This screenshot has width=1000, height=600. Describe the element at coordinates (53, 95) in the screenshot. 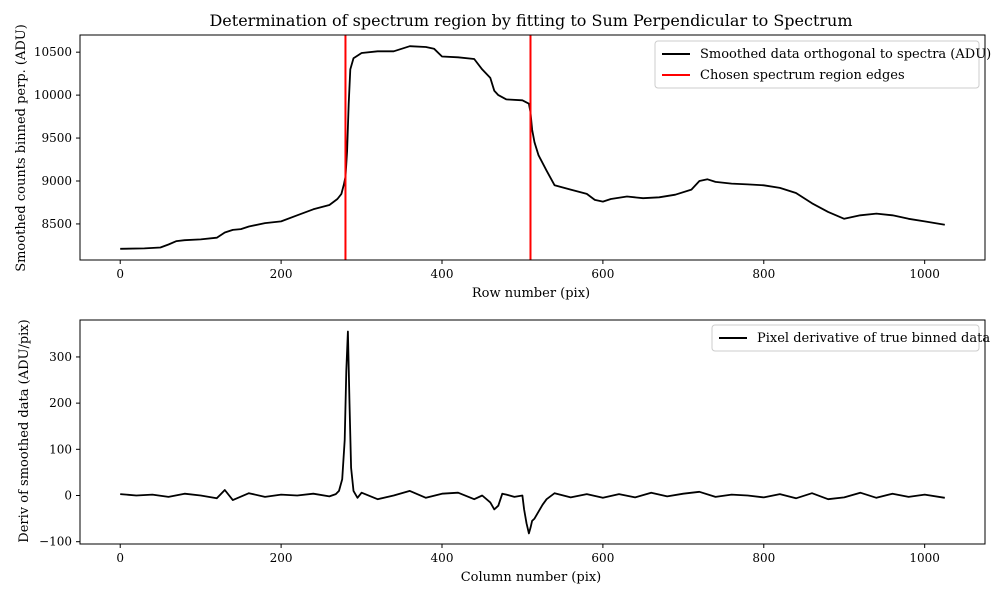

I see `upper-y-tick-label: 10000` at that location.